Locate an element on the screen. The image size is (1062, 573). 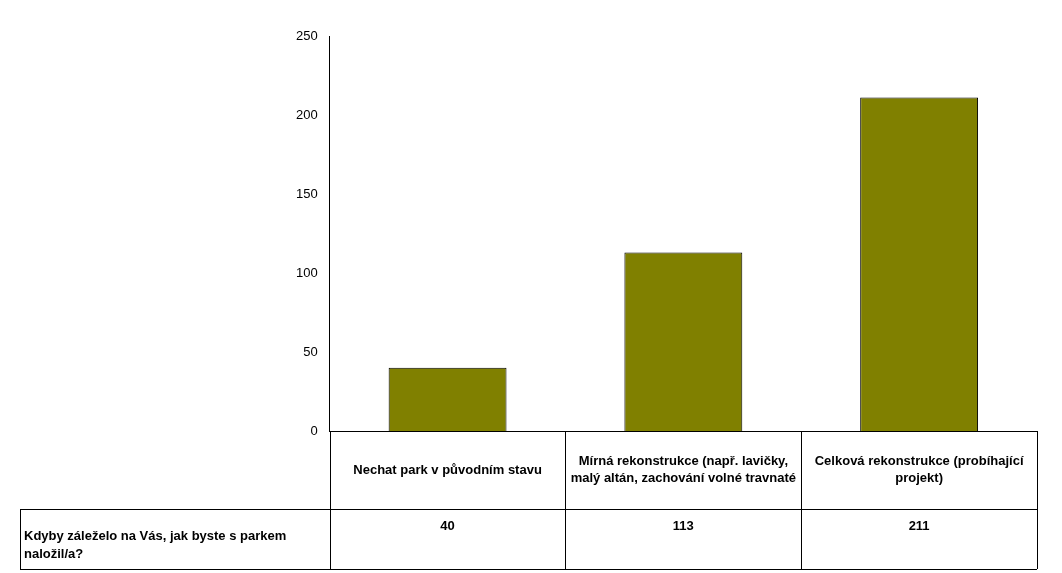
x-tick-label: Celková rekonstrukce (probíhající projekt) is located at coordinates (919, 469).